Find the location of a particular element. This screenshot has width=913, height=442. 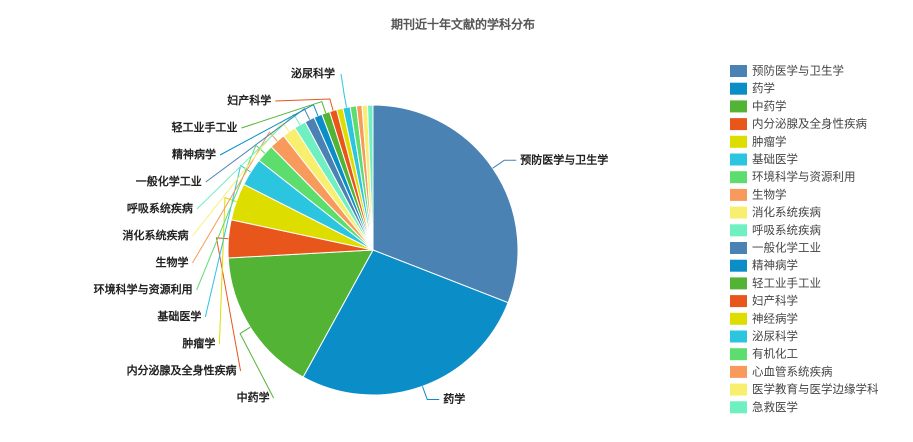

slice-label: 轻工业手工业 is located at coordinates (205, 127).